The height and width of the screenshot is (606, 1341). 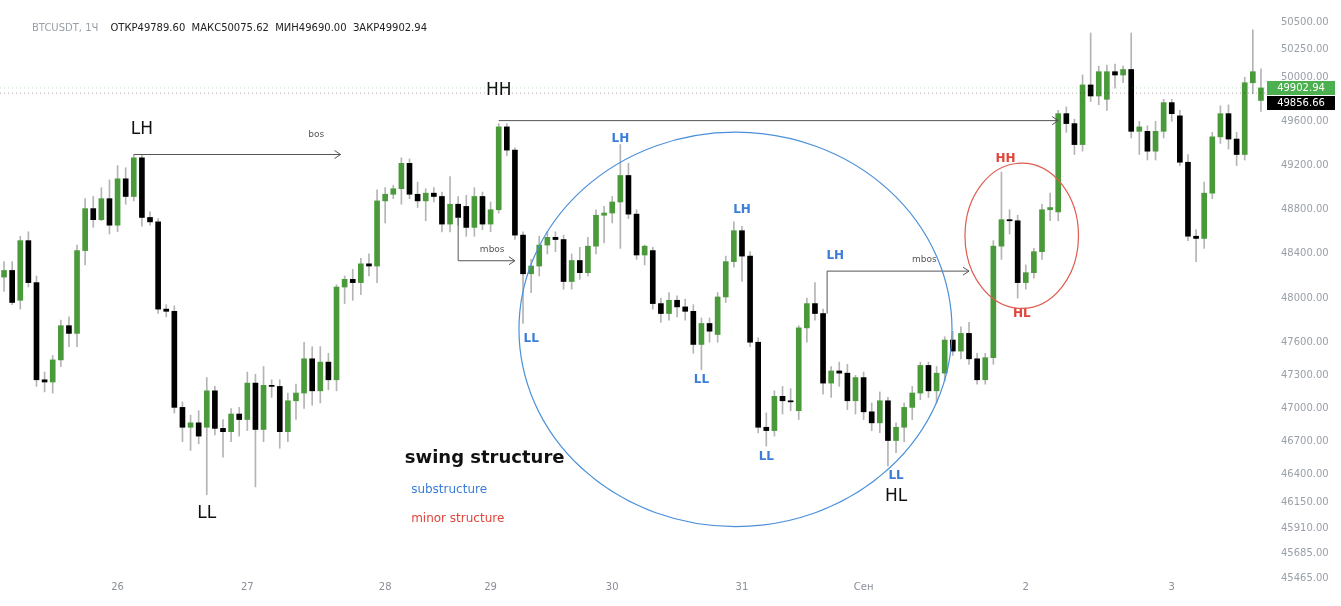 What do you see at coordinates (1305, 21) in the screenshot?
I see `y-tick-label: 50500.00` at bounding box center [1305, 21].